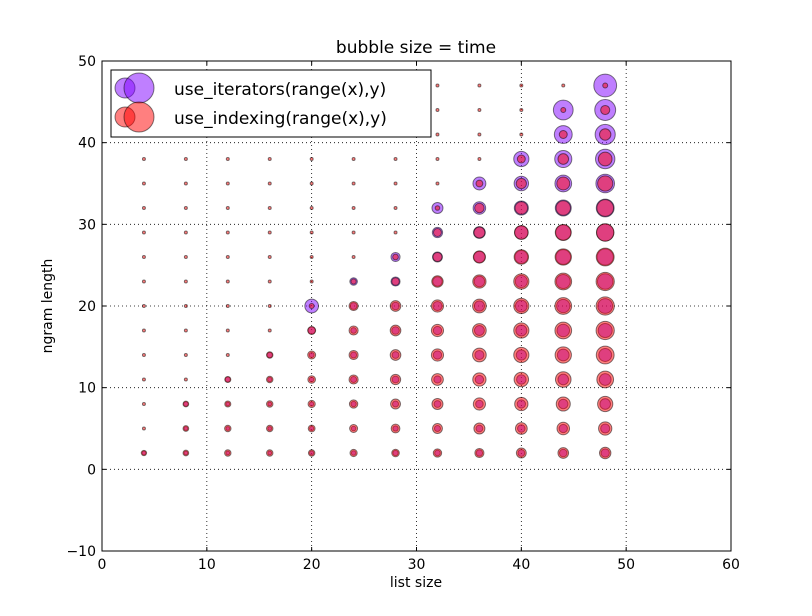  I want to click on y-axis-label: ngram length, so click(48, 306).